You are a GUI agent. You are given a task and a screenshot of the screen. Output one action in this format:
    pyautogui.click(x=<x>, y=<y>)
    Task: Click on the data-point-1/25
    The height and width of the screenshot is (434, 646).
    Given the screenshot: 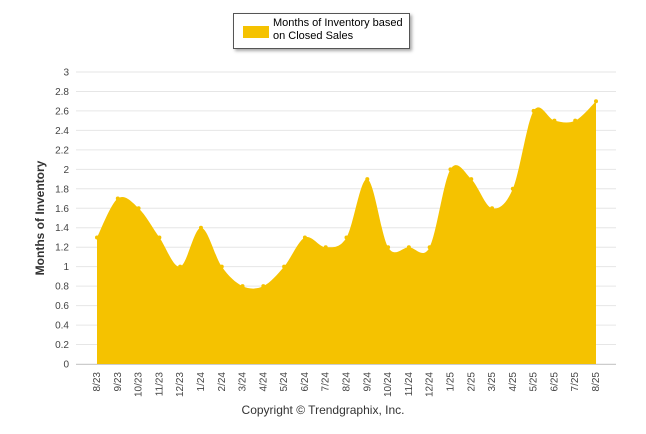 What is the action you would take?
    pyautogui.click(x=450, y=169)
    